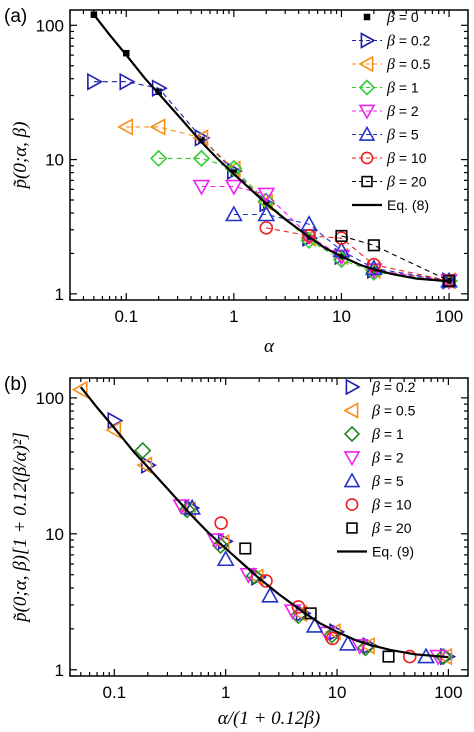 The image size is (474, 732). Describe the element at coordinates (269, 346) in the screenshot. I see `x-axis-label: α` at that location.